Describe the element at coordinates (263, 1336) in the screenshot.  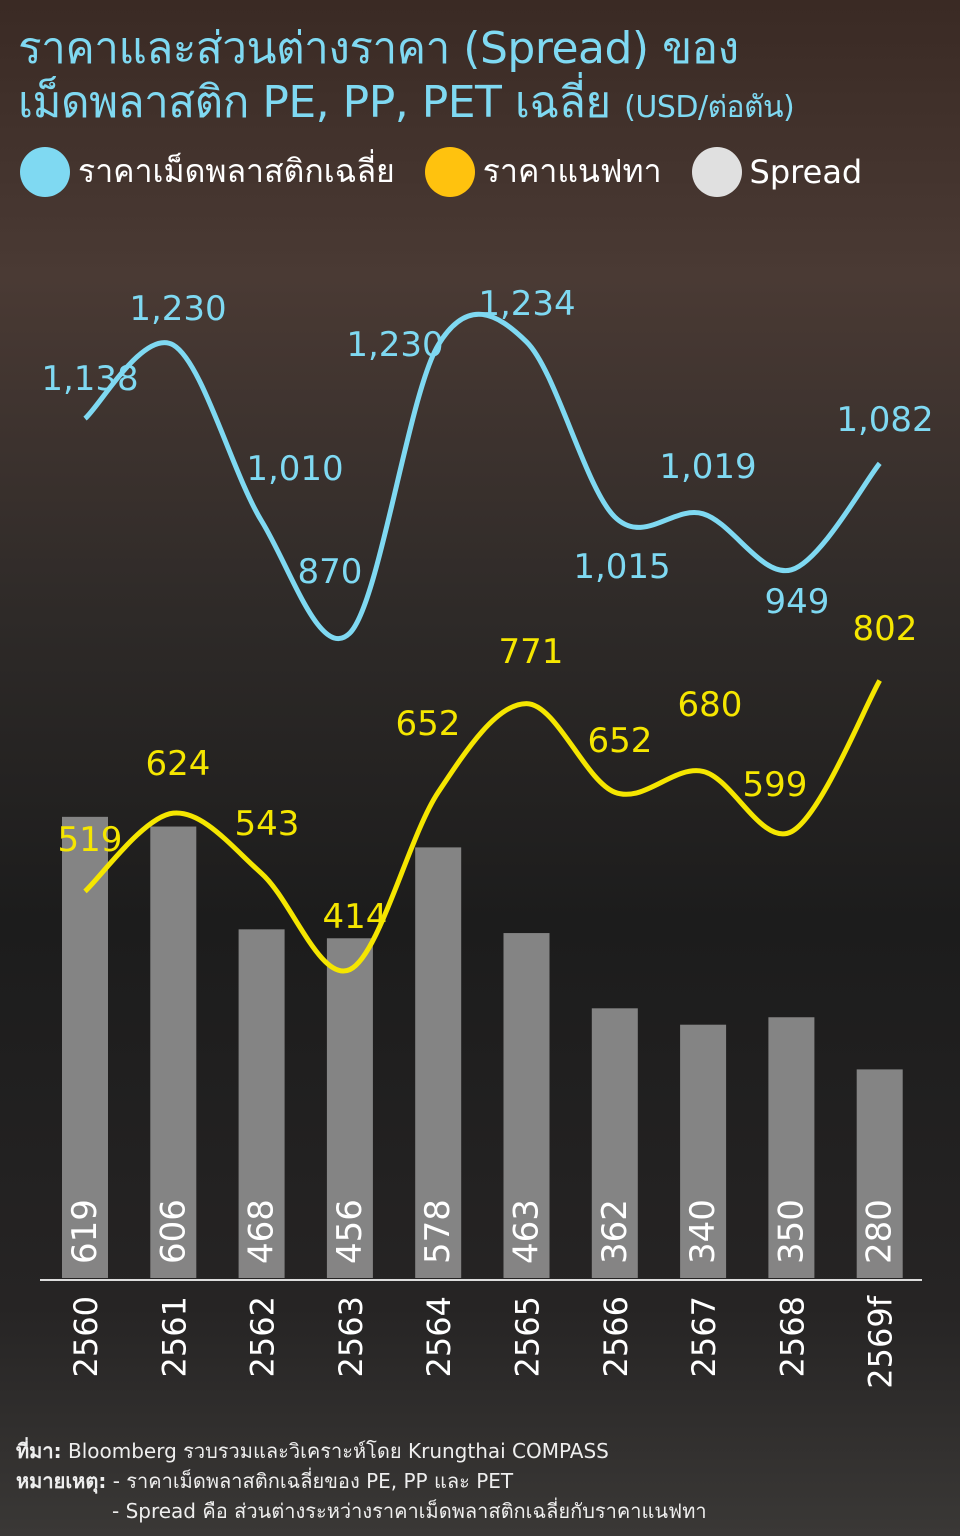
I see `x-tick-label: 2562` at that location.